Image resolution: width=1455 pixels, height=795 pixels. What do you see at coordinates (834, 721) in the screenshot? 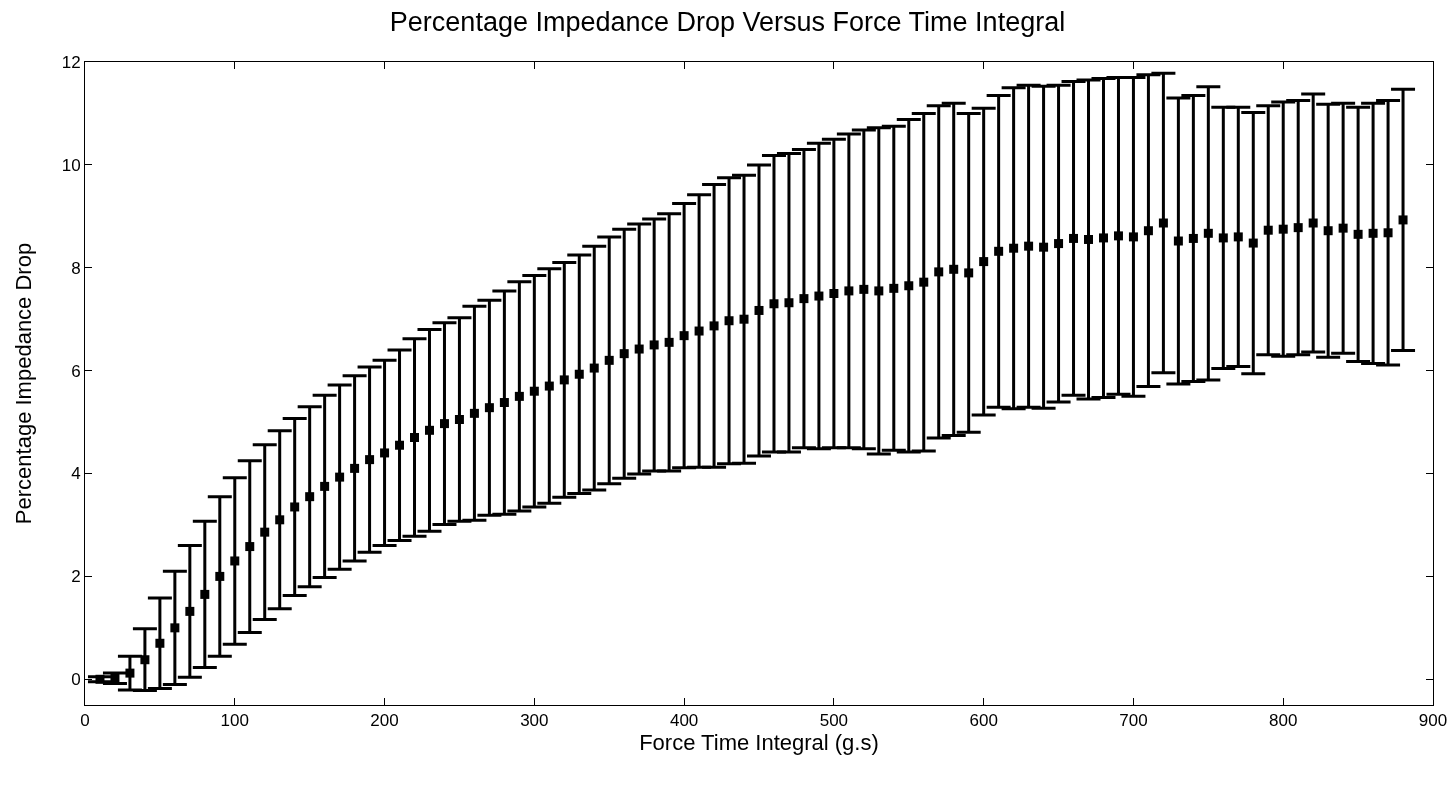
I see `x-tick-label: 500` at bounding box center [834, 721].